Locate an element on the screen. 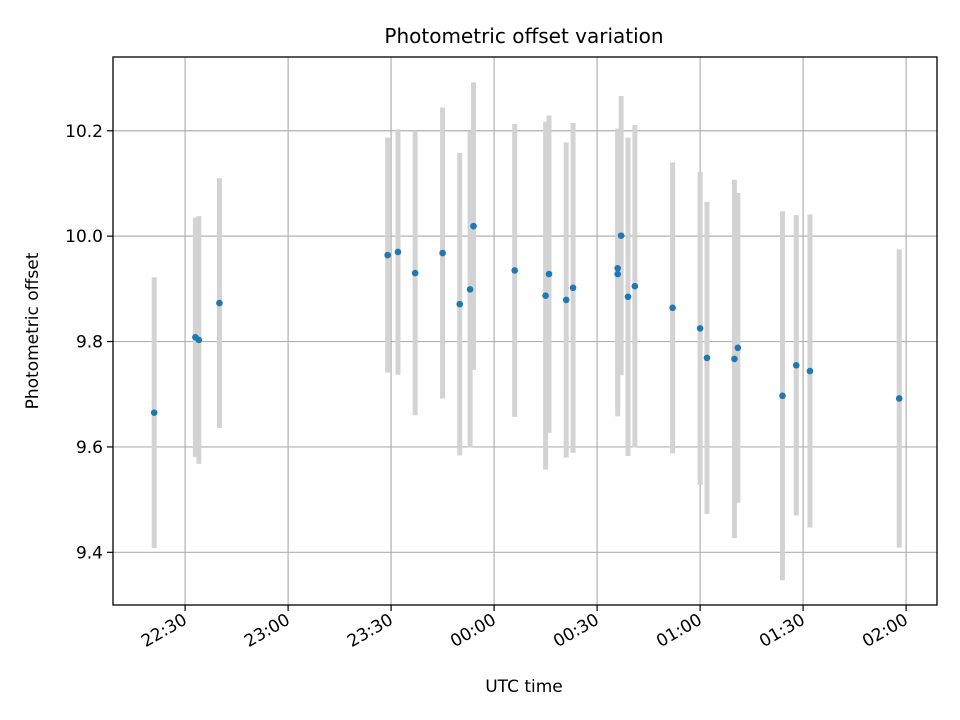 Image resolution: width=960 pixels, height=720 pixels. chart-title: Photometric offset variation is located at coordinates (523, 36).